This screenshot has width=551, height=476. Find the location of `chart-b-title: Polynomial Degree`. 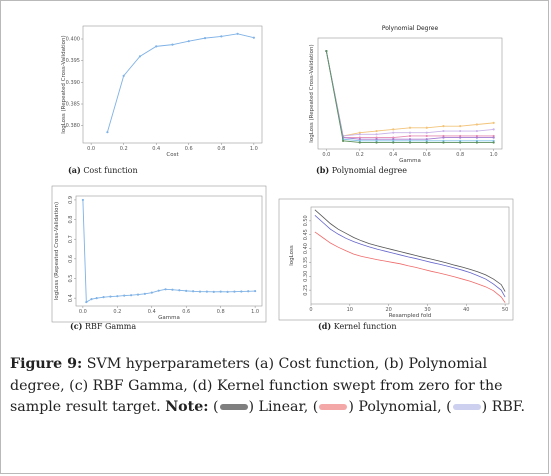

chart-b-title: Polynomial Degree is located at coordinates (410, 28).